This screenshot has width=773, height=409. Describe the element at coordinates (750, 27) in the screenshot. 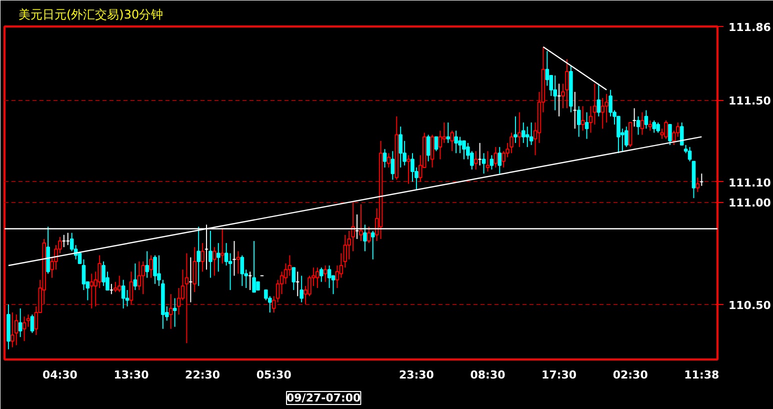

I see `y-tick-label: 111.86` at that location.